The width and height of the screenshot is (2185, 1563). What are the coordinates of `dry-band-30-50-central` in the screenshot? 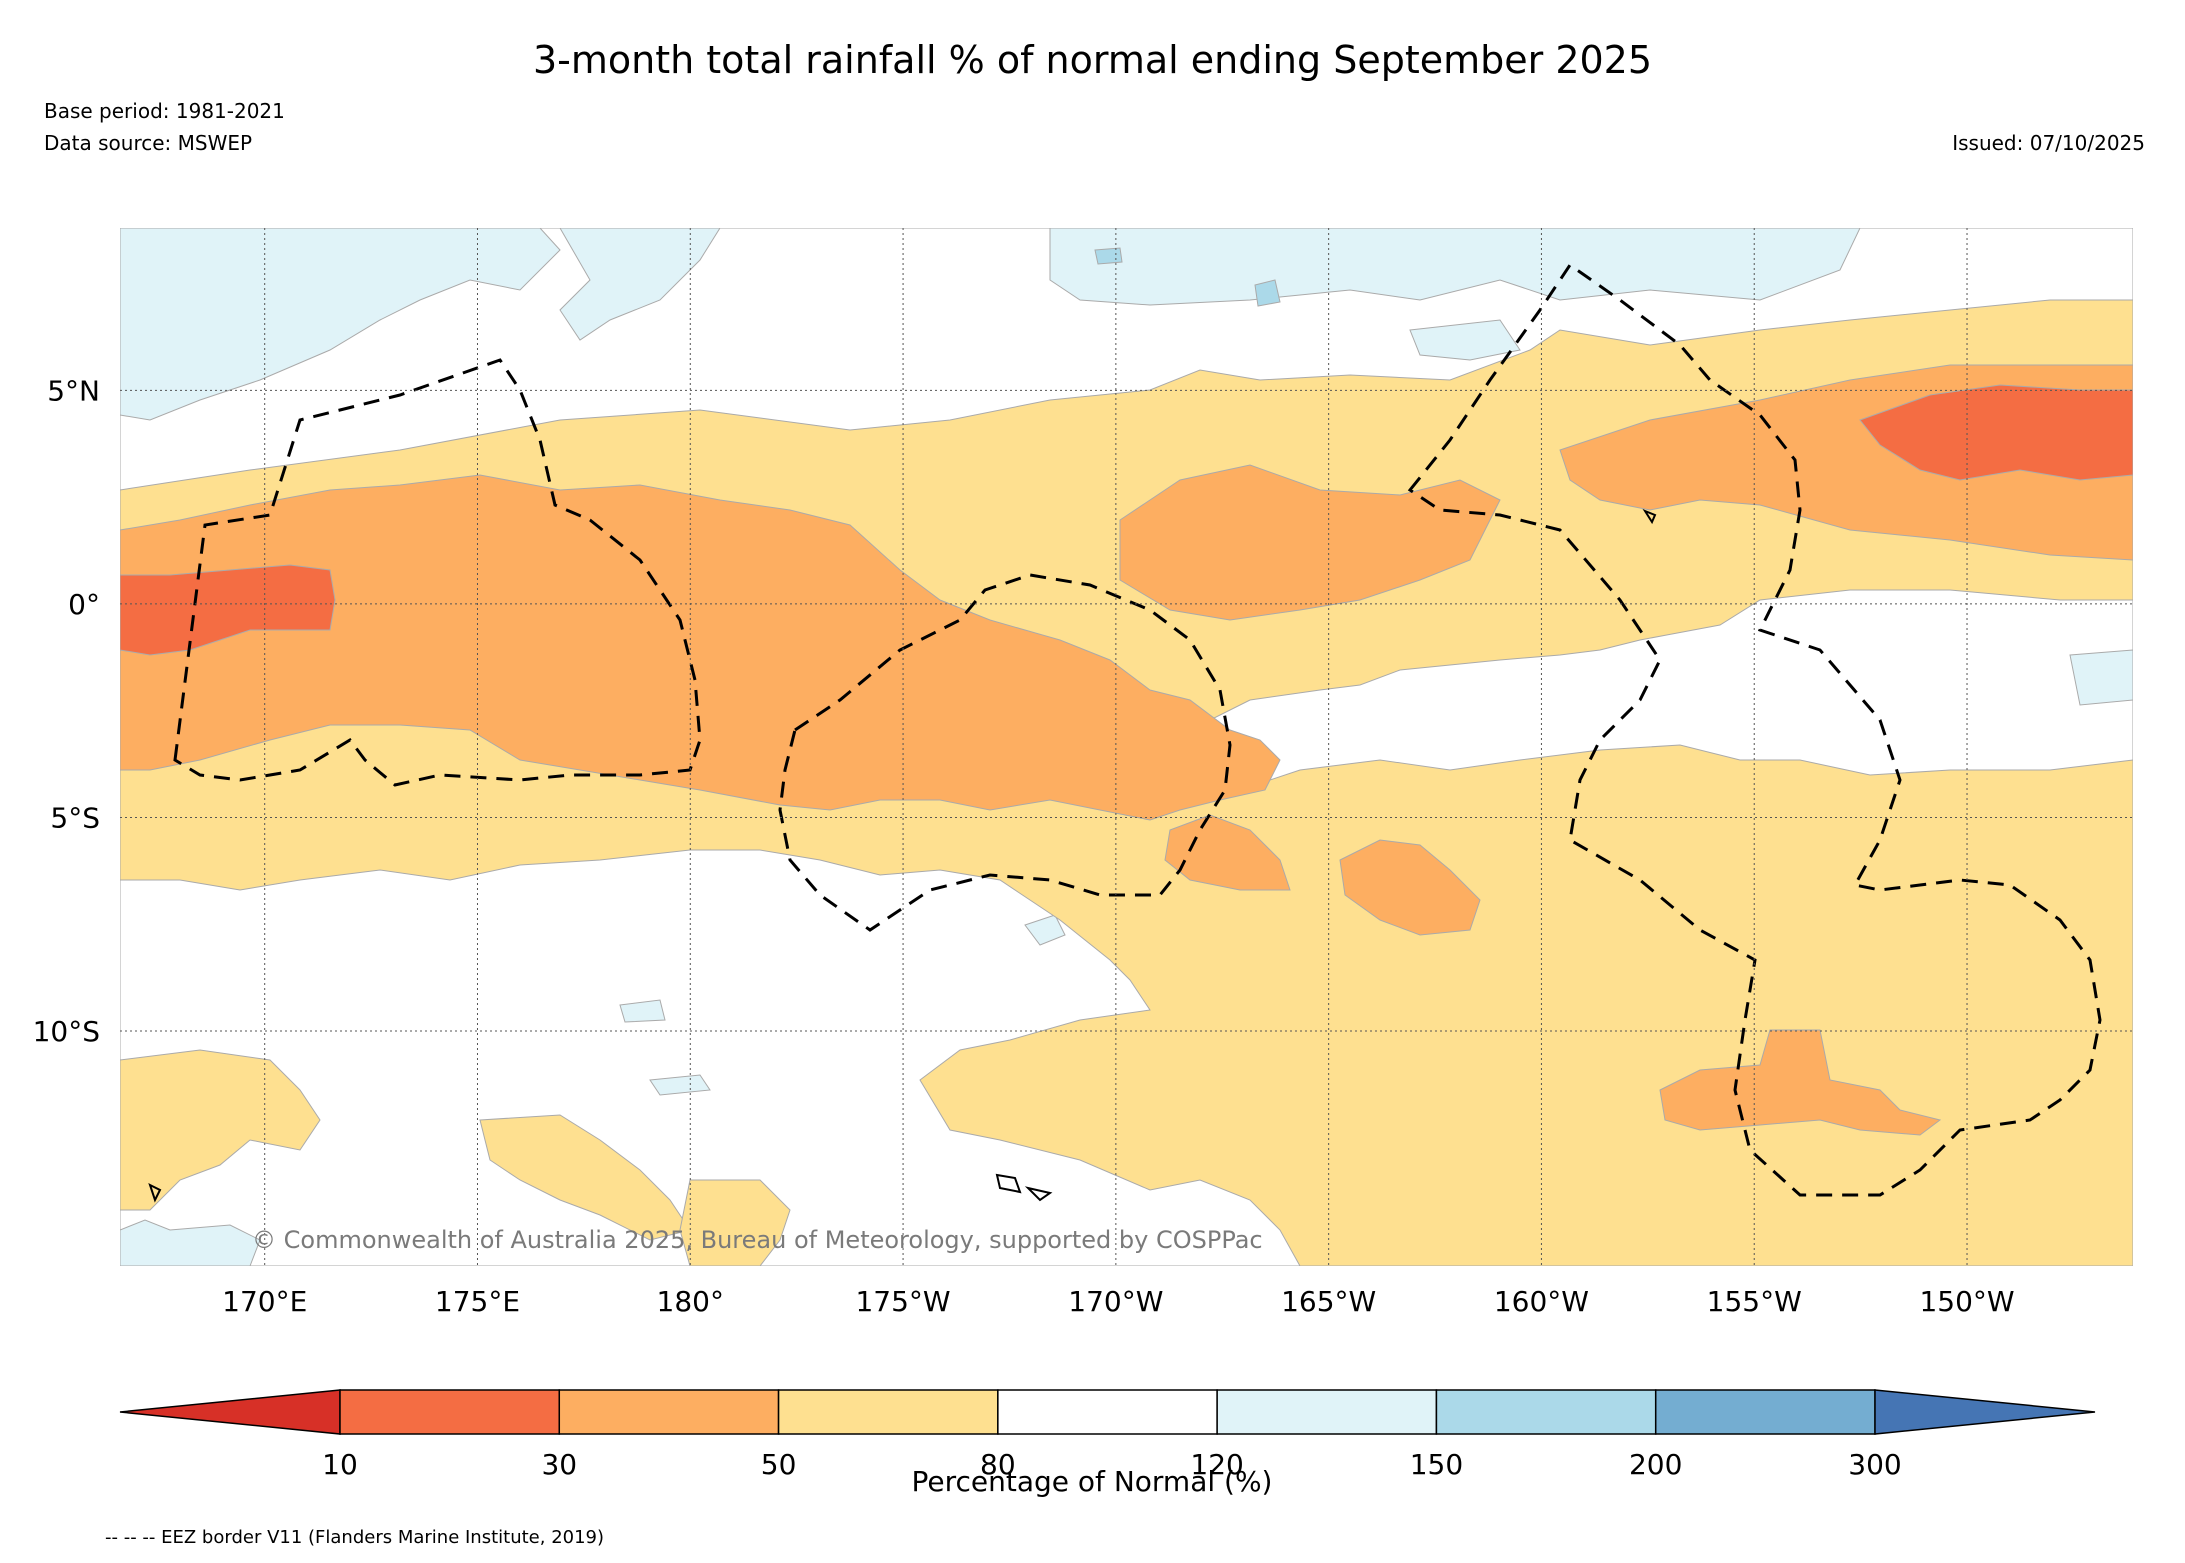 It's located at (1310, 542).